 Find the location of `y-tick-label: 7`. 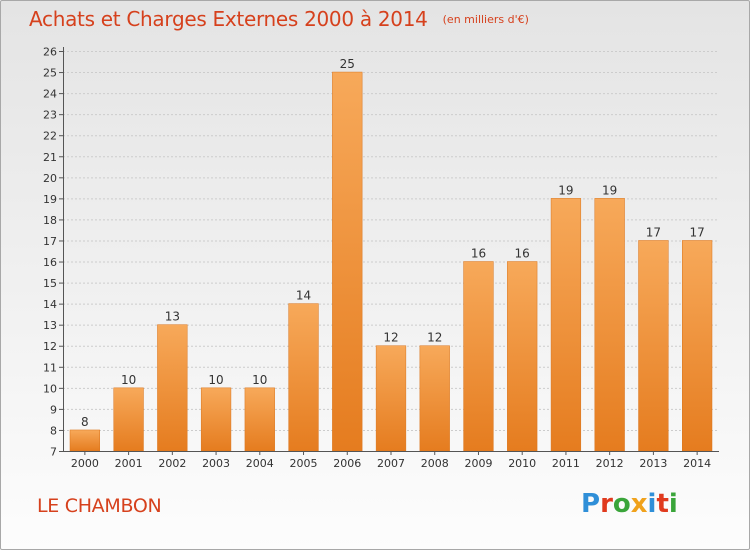

y-tick-label: 7 is located at coordinates (53, 452).